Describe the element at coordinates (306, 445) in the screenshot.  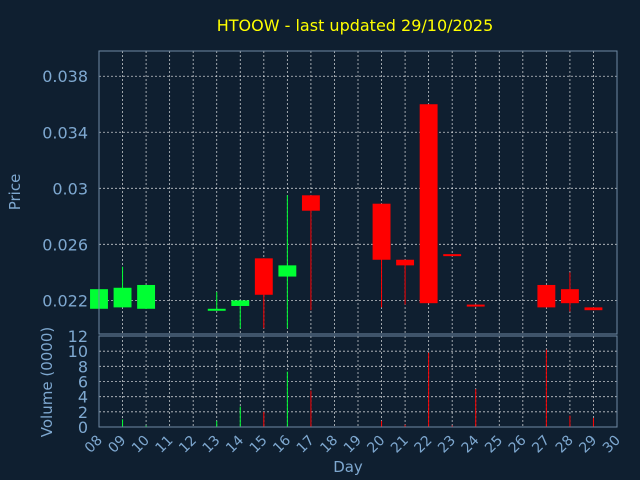
I see `x-tick-label: 17` at that location.